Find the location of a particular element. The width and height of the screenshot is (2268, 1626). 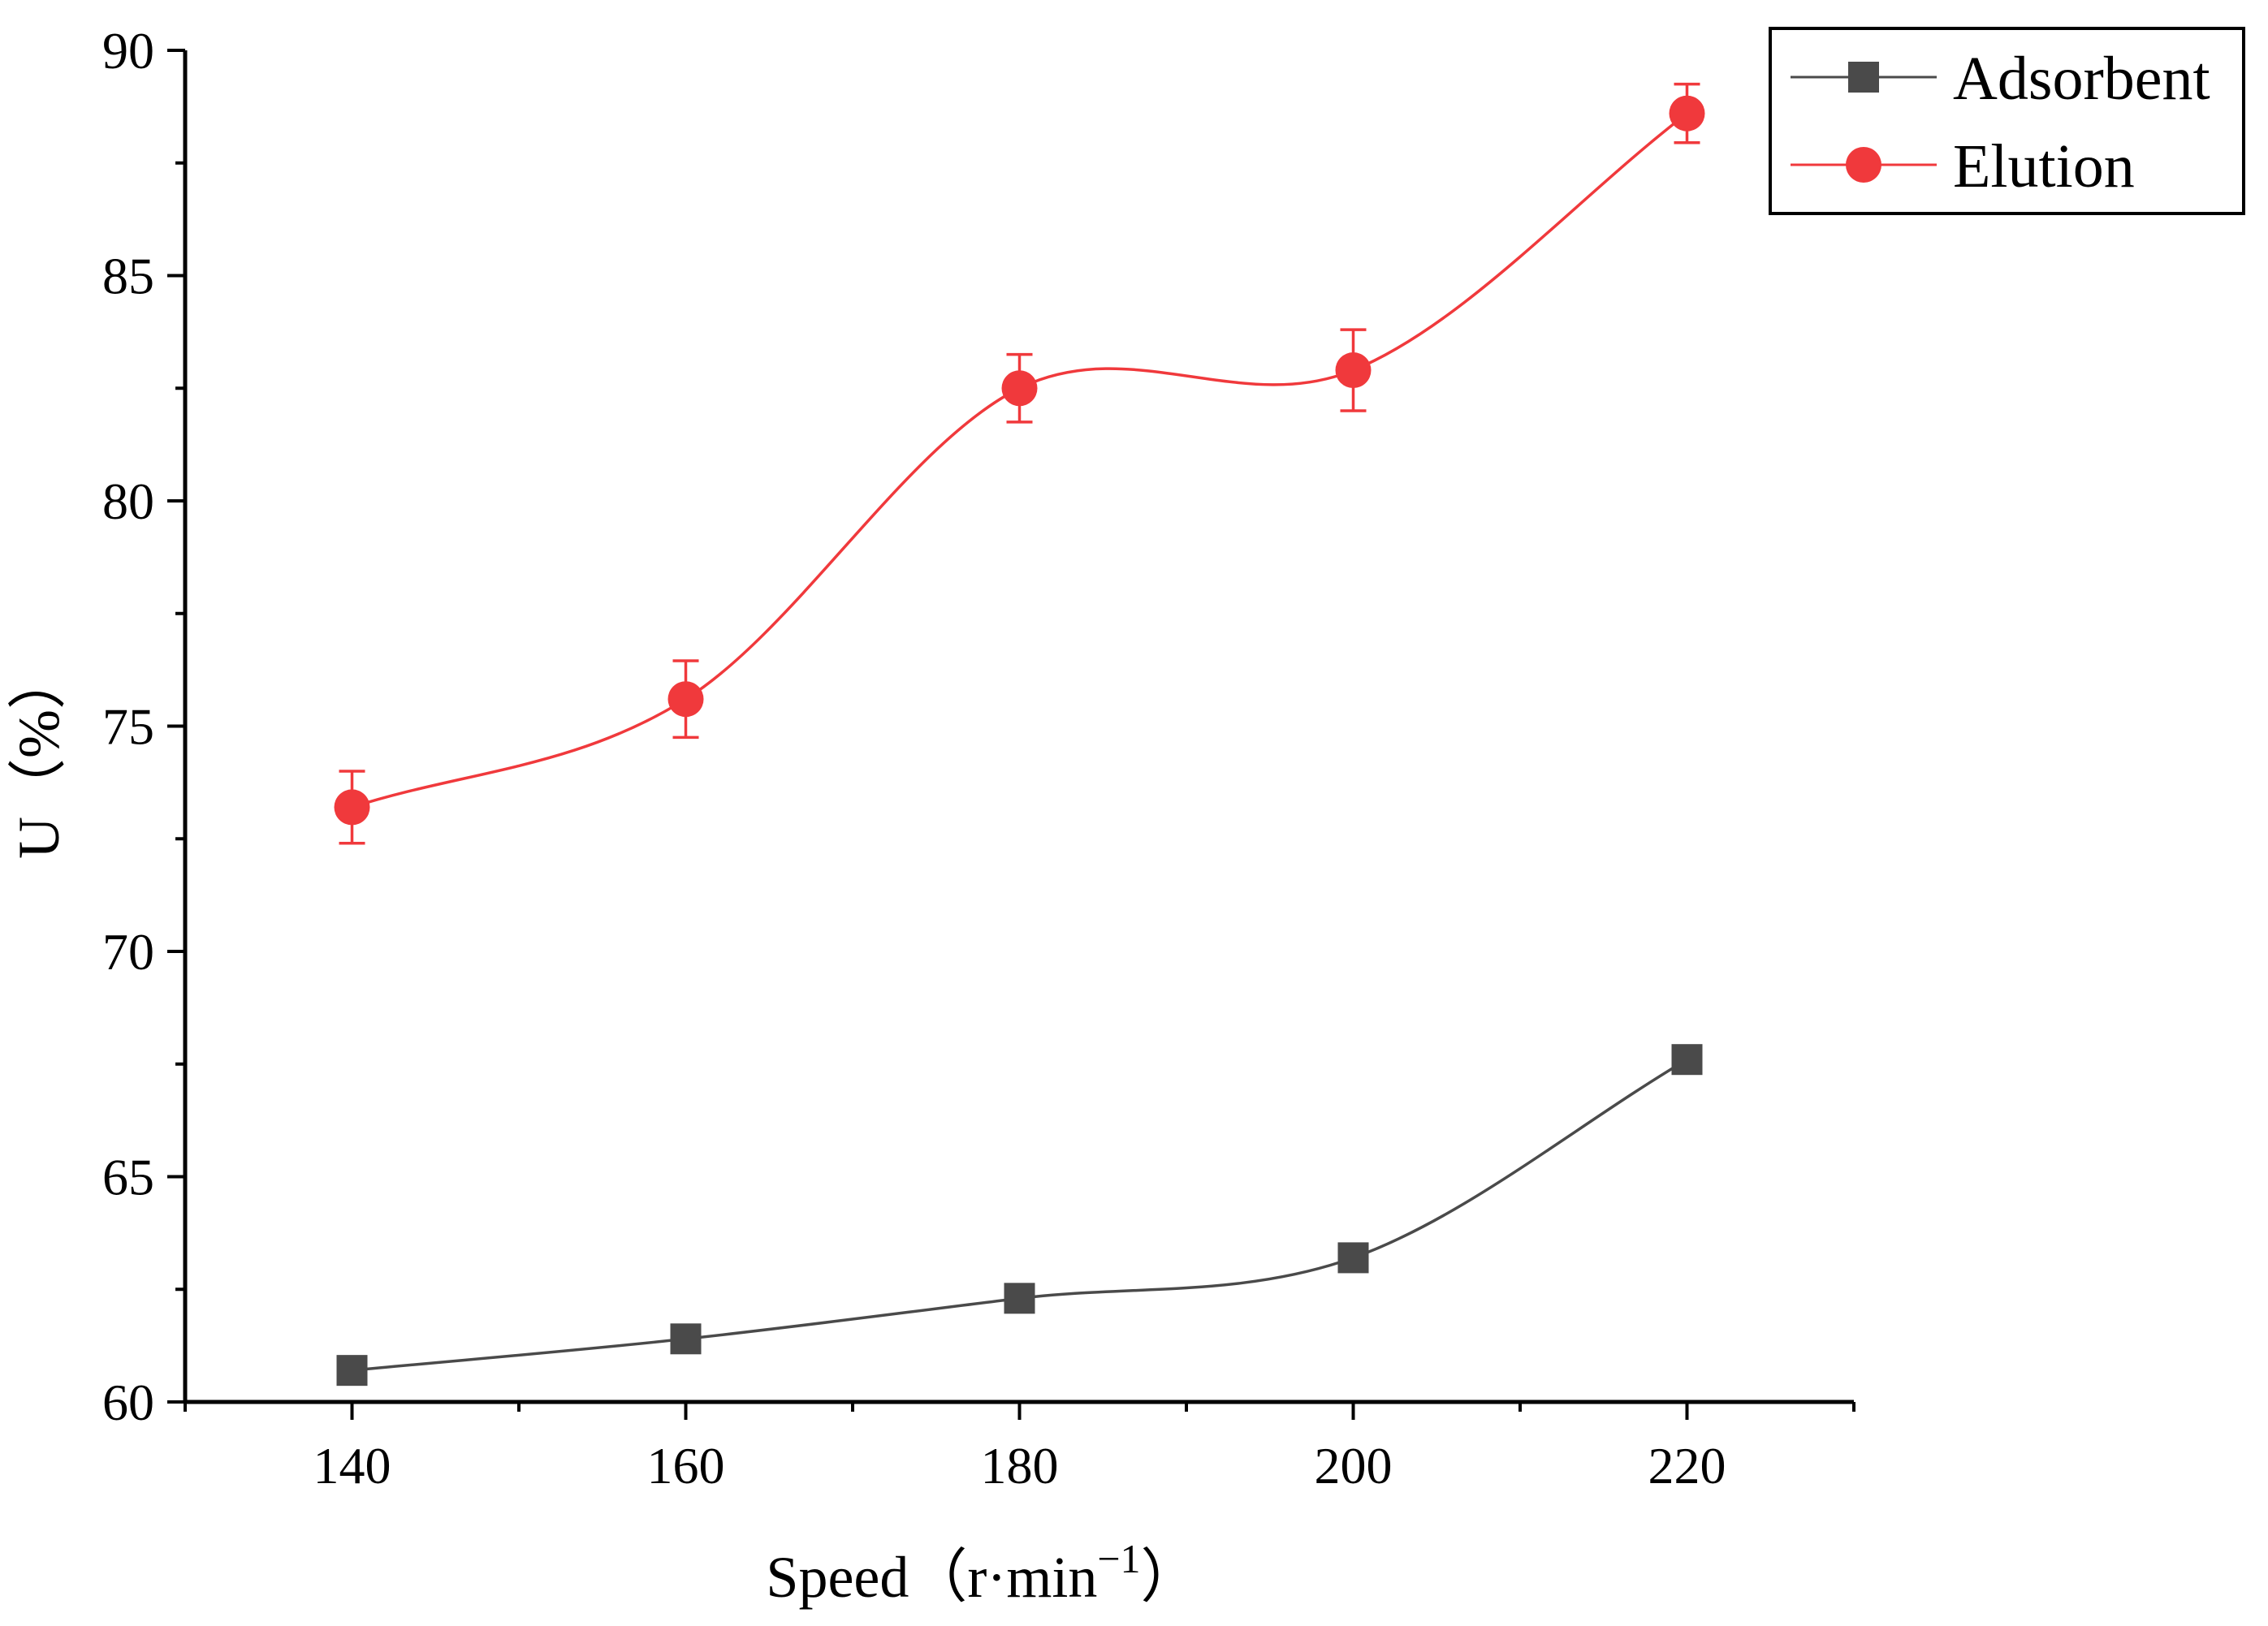

legend-box is located at coordinates (2007, 121).